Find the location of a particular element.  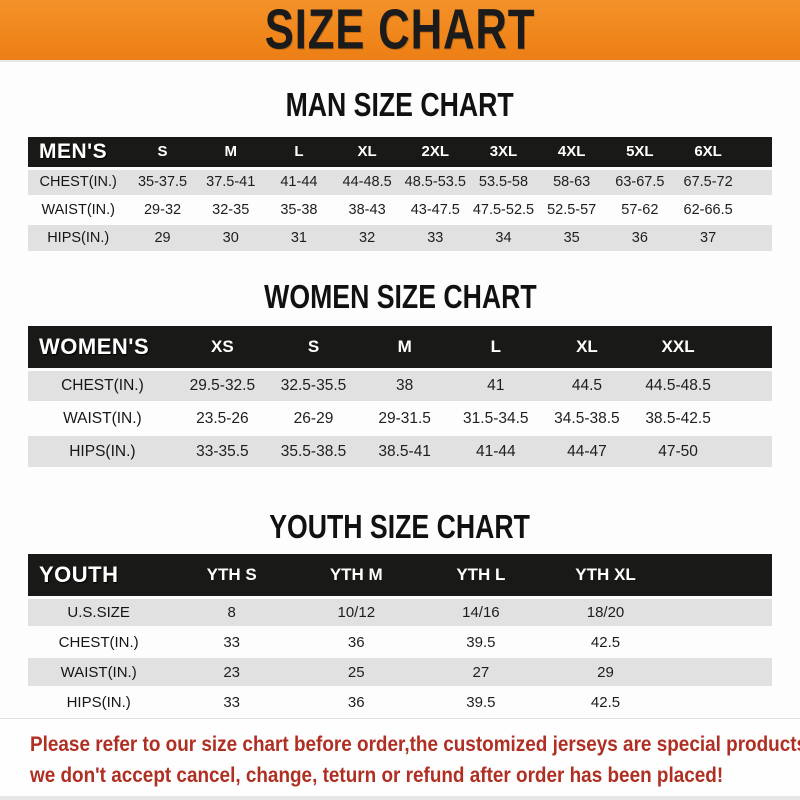

measurement-value: 53.5-58 is located at coordinates (503, 182).